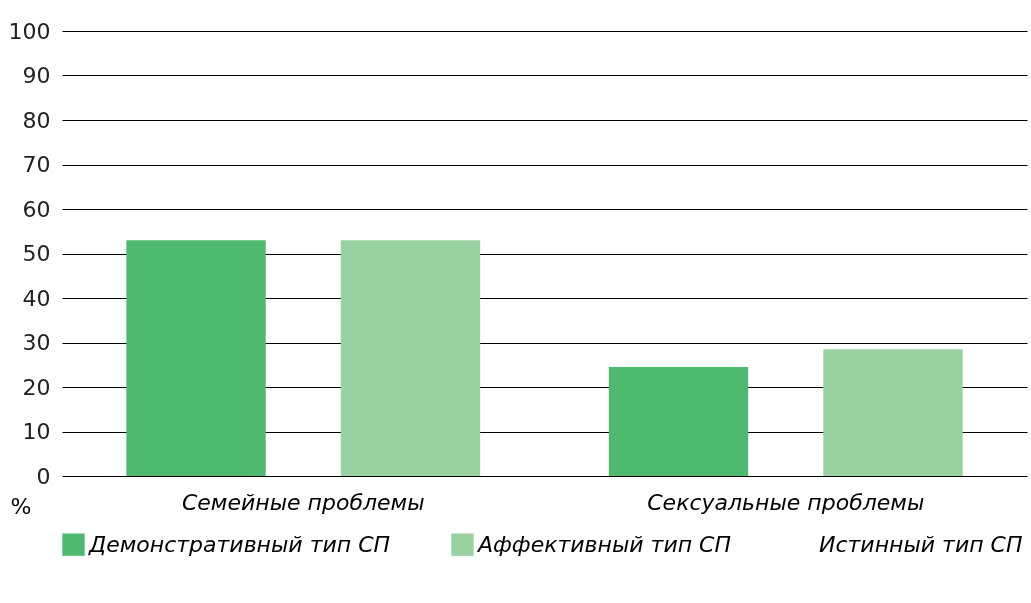 The image size is (1031, 603). I want to click on y-tick-label: 80, so click(36, 120).